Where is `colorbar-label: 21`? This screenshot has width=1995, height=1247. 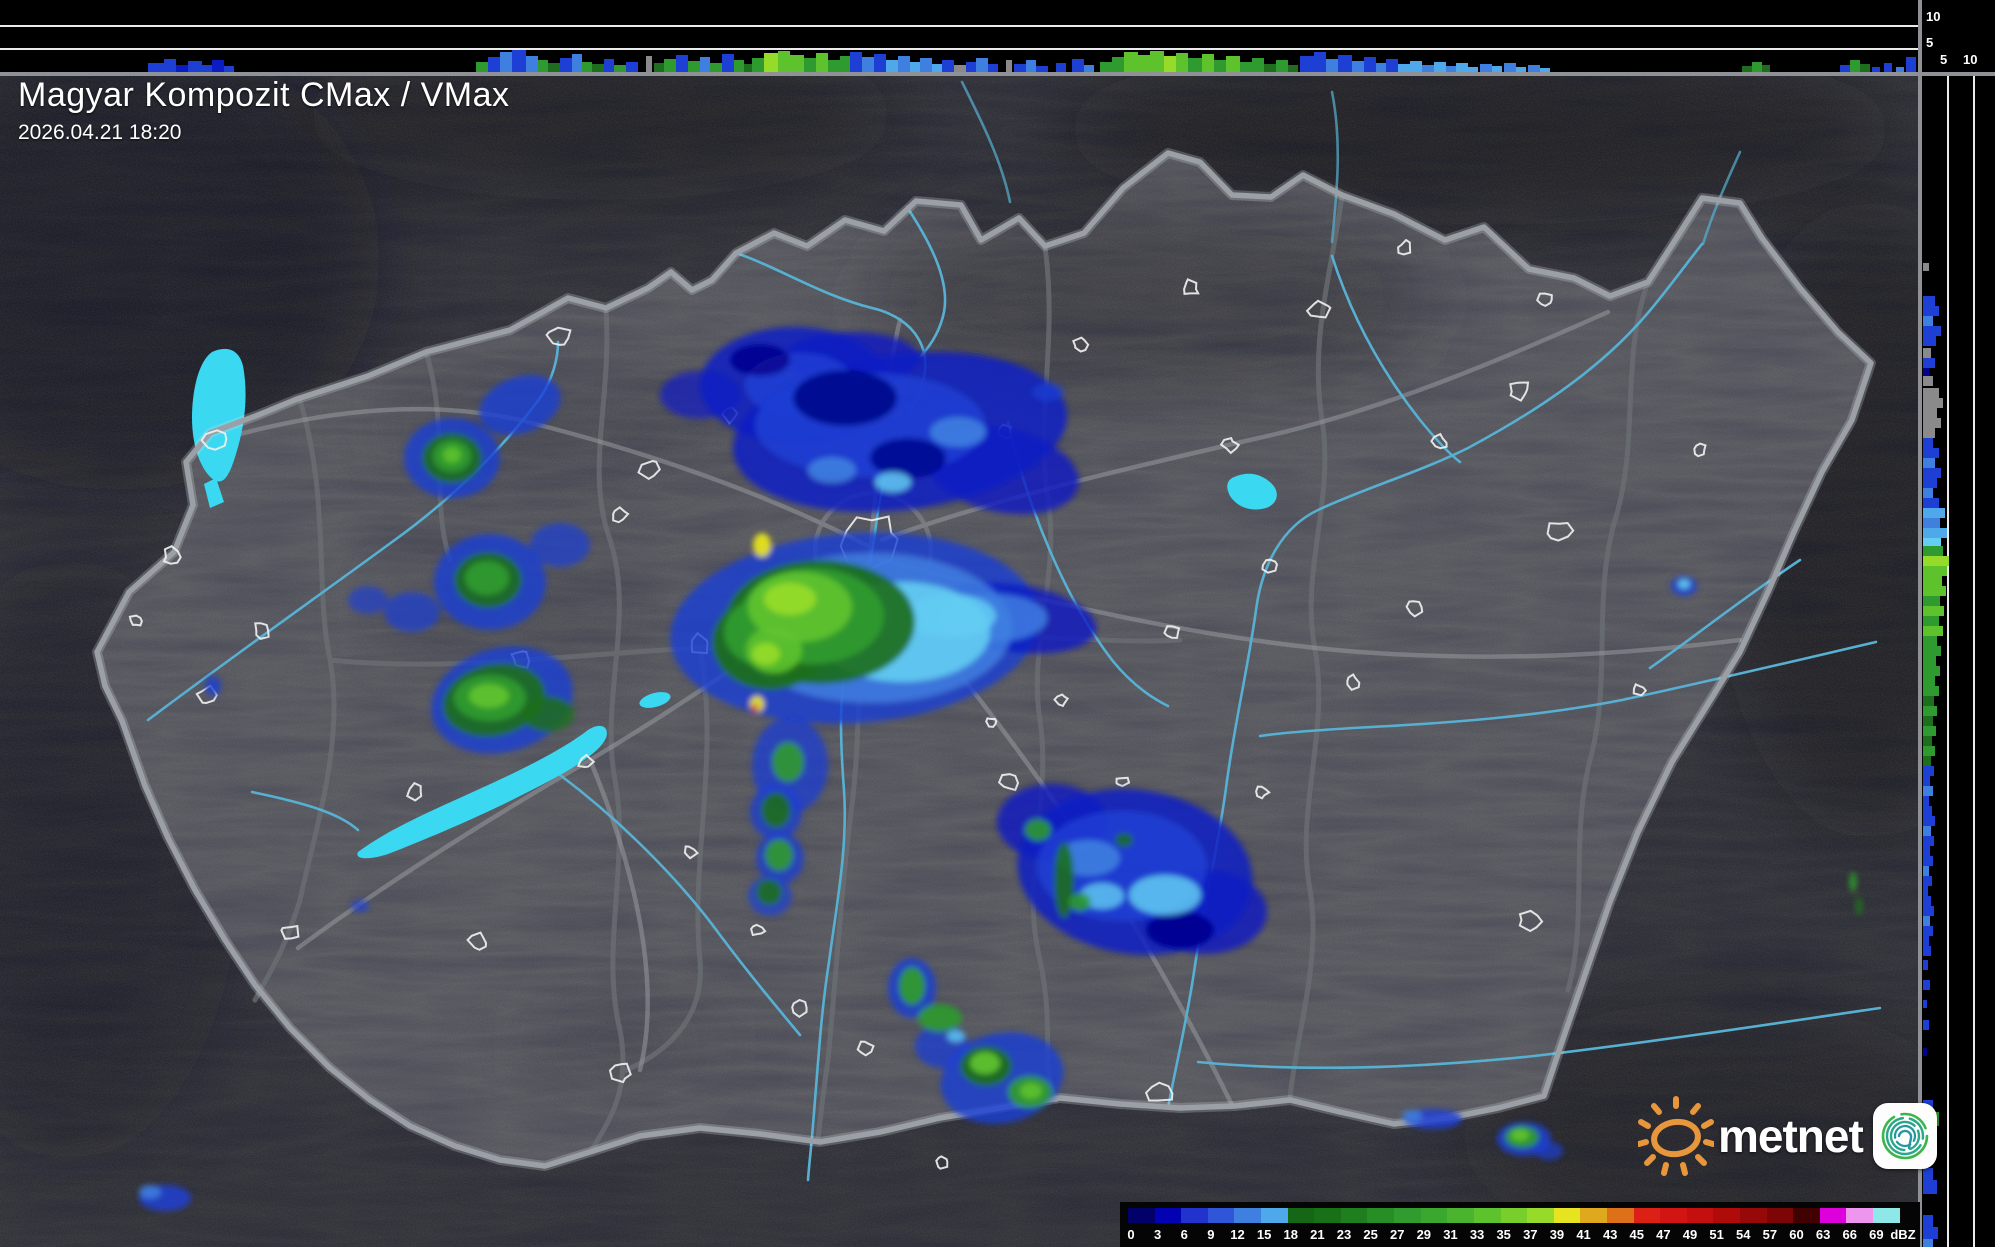
colorbar-label: 21 is located at coordinates (1317, 1234).